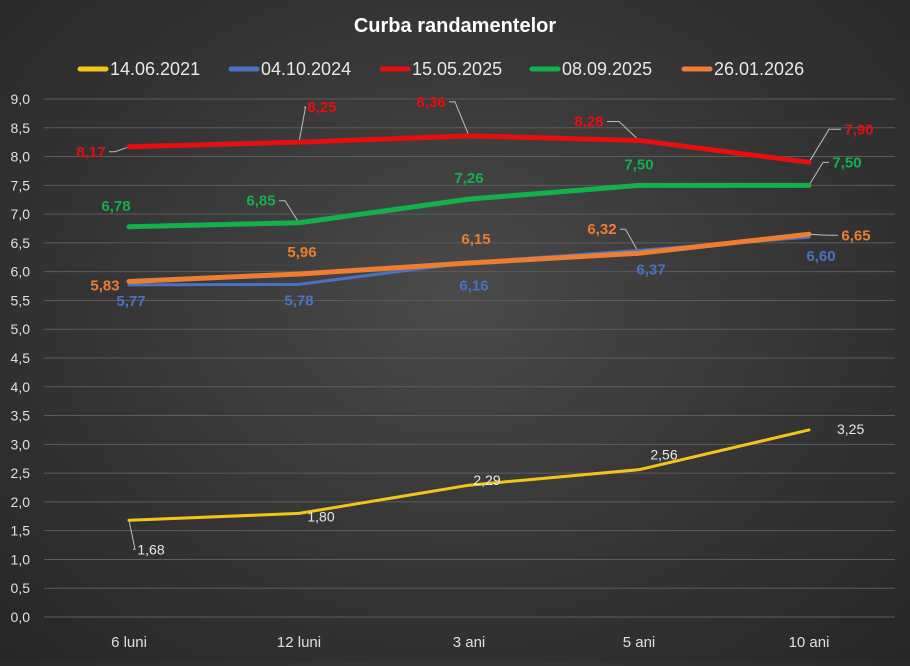  I want to click on data-label: 5,77, so click(130, 301).